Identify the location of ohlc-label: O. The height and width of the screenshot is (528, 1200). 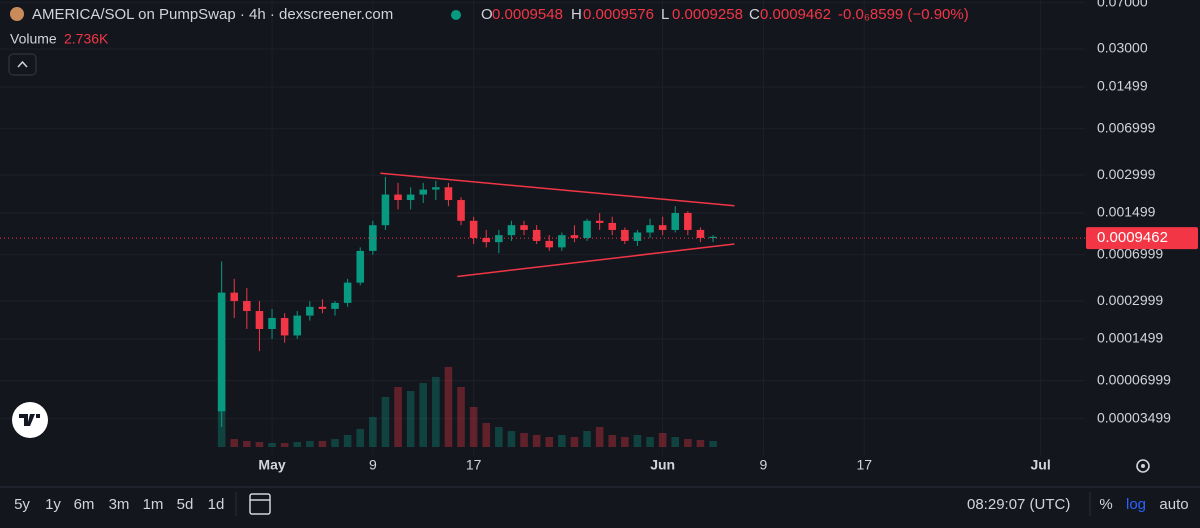
(487, 14).